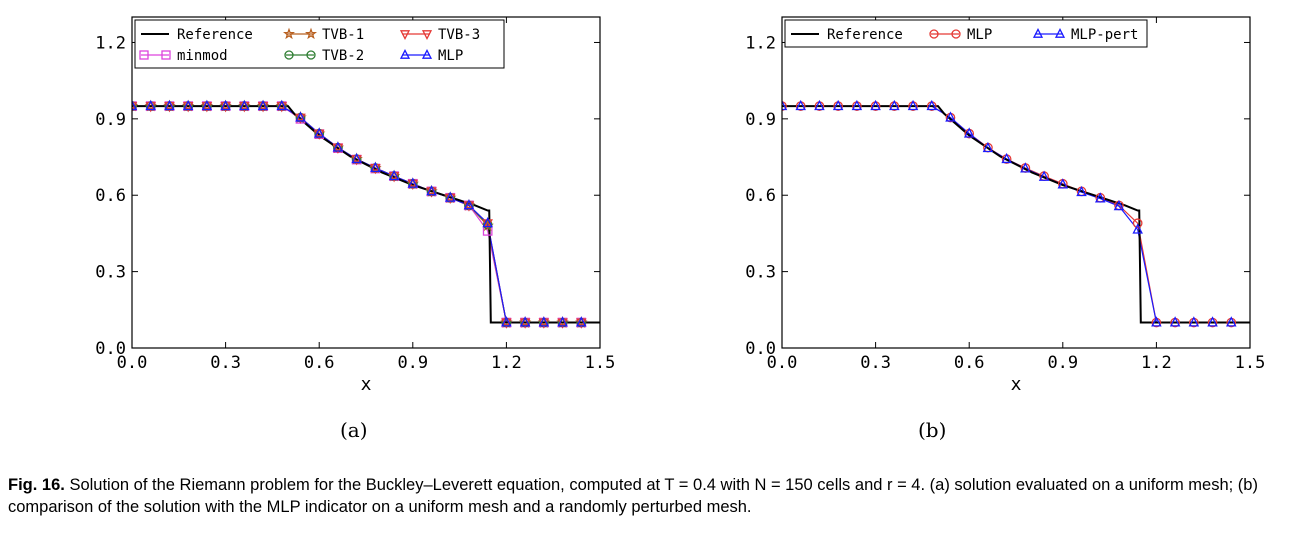  I want to click on x-tick-label: 0.3, so click(225, 363).